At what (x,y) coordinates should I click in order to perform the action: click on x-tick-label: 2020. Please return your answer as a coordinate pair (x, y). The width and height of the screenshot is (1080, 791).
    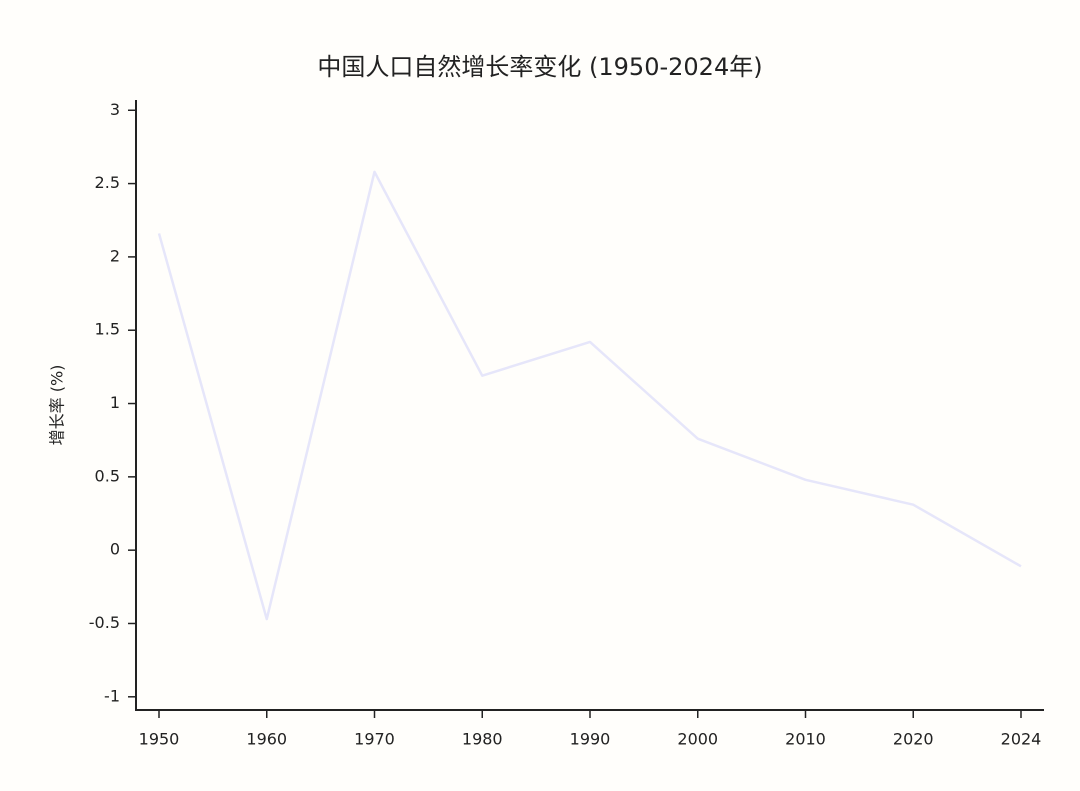
    Looking at the image, I should click on (913, 739).